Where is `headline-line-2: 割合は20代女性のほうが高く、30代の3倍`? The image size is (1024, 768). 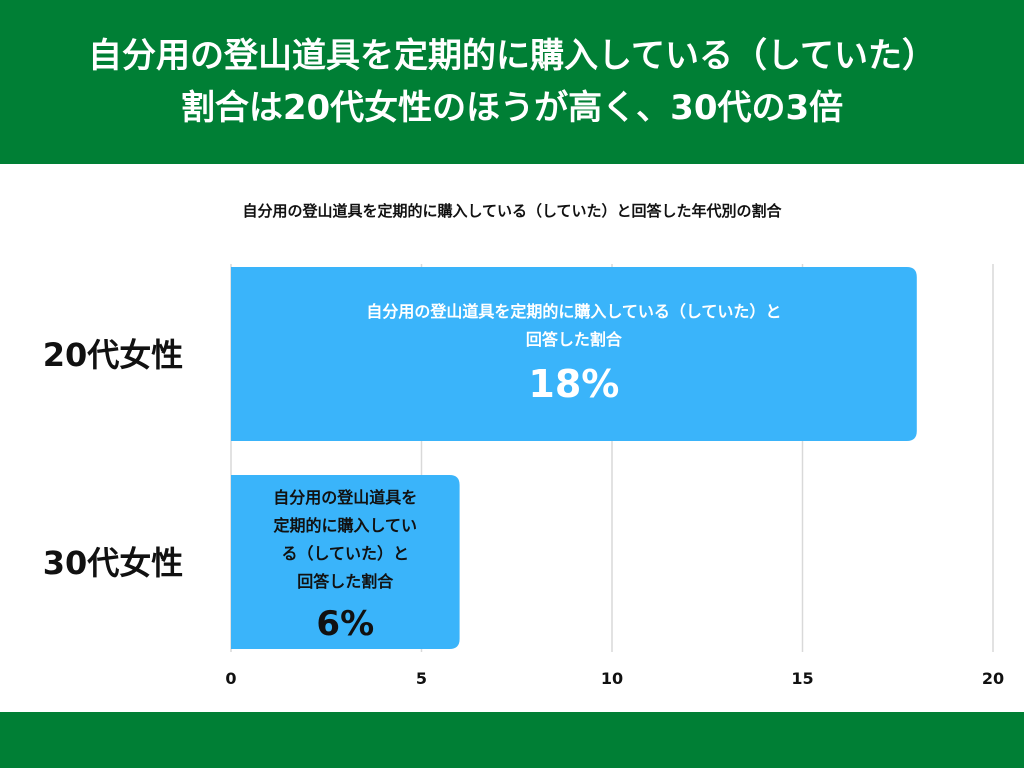
headline-line-2: 割合は20代女性のほうが高く、30代の3倍 is located at coordinates (512, 108).